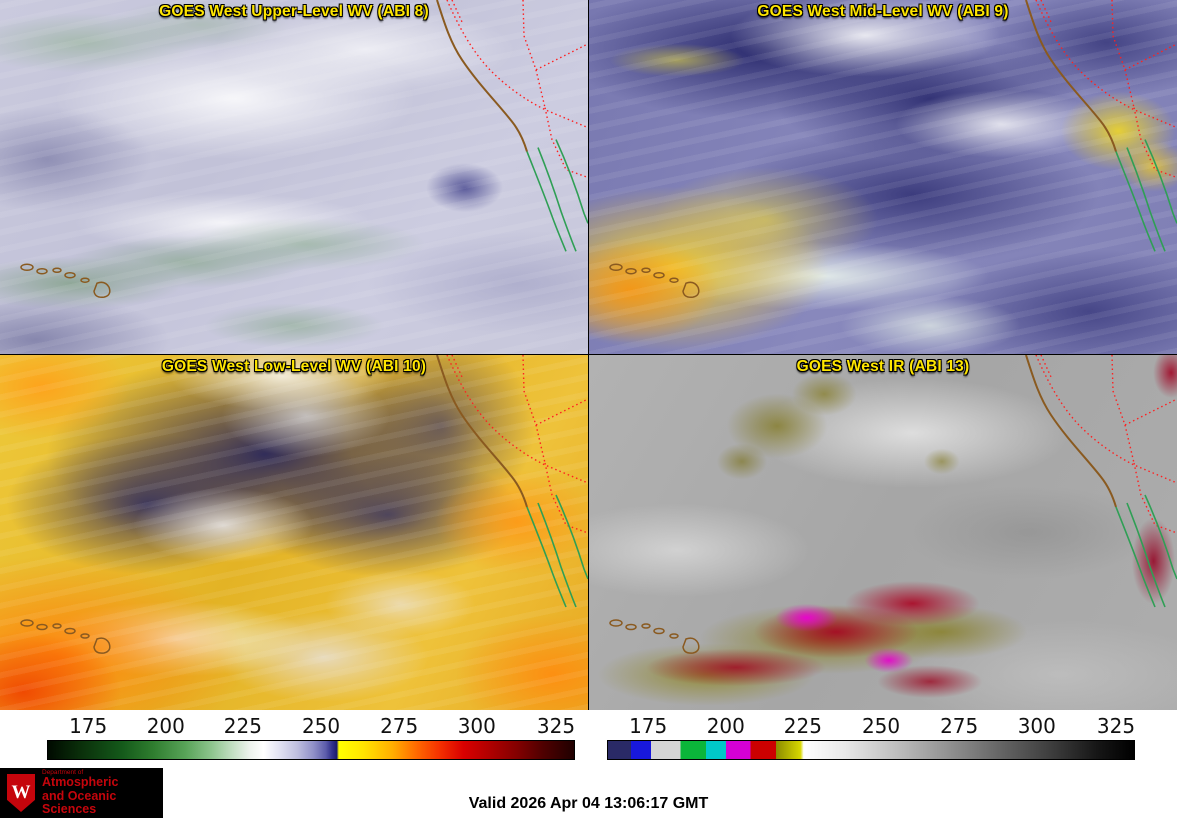 This screenshot has height=820, width=1177. I want to click on logo-line-1: Department of, so click(63, 773).